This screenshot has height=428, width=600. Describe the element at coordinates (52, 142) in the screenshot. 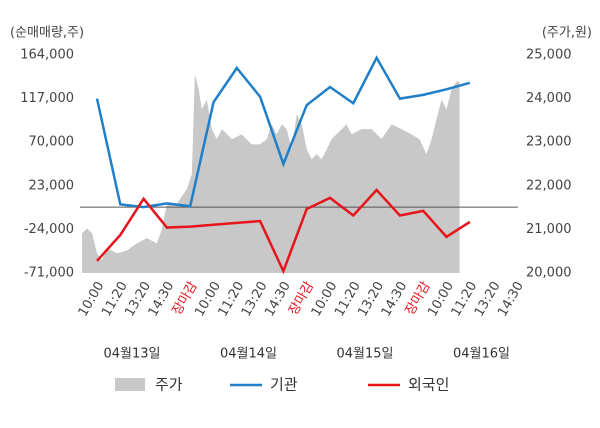

I see `y-tick-label: 70,000` at that location.